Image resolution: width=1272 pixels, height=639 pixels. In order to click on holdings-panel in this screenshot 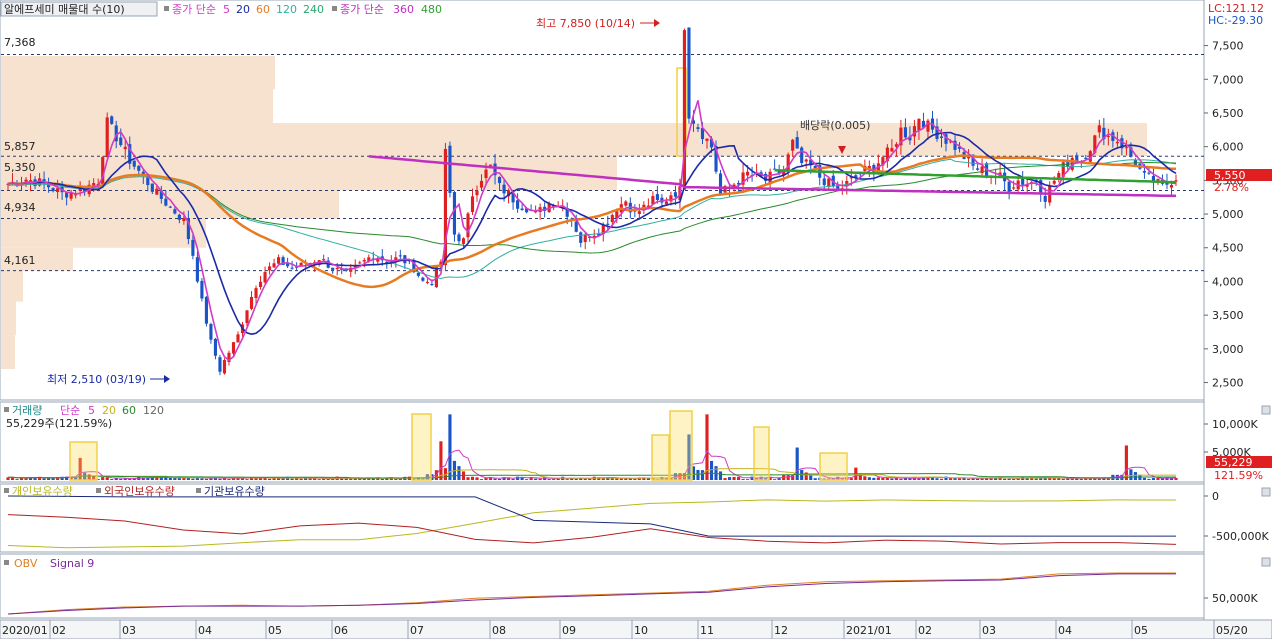, I will do `click(602, 518)`.